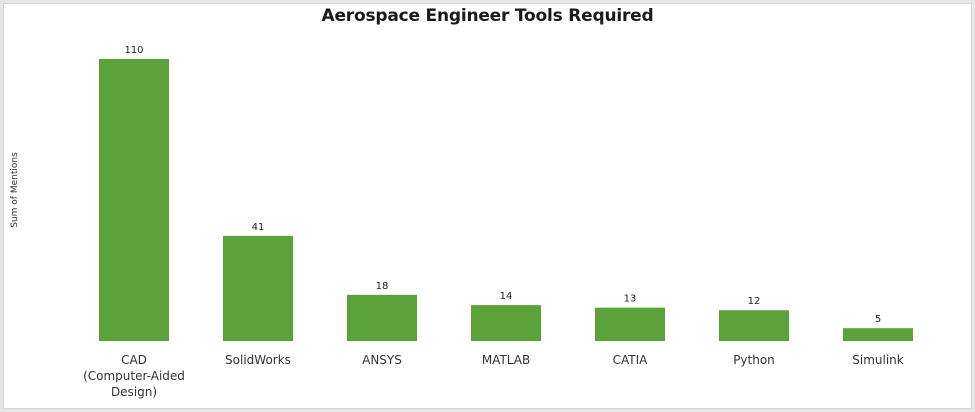 The width and height of the screenshot is (975, 412). I want to click on data-label-3: 14, so click(506, 296).